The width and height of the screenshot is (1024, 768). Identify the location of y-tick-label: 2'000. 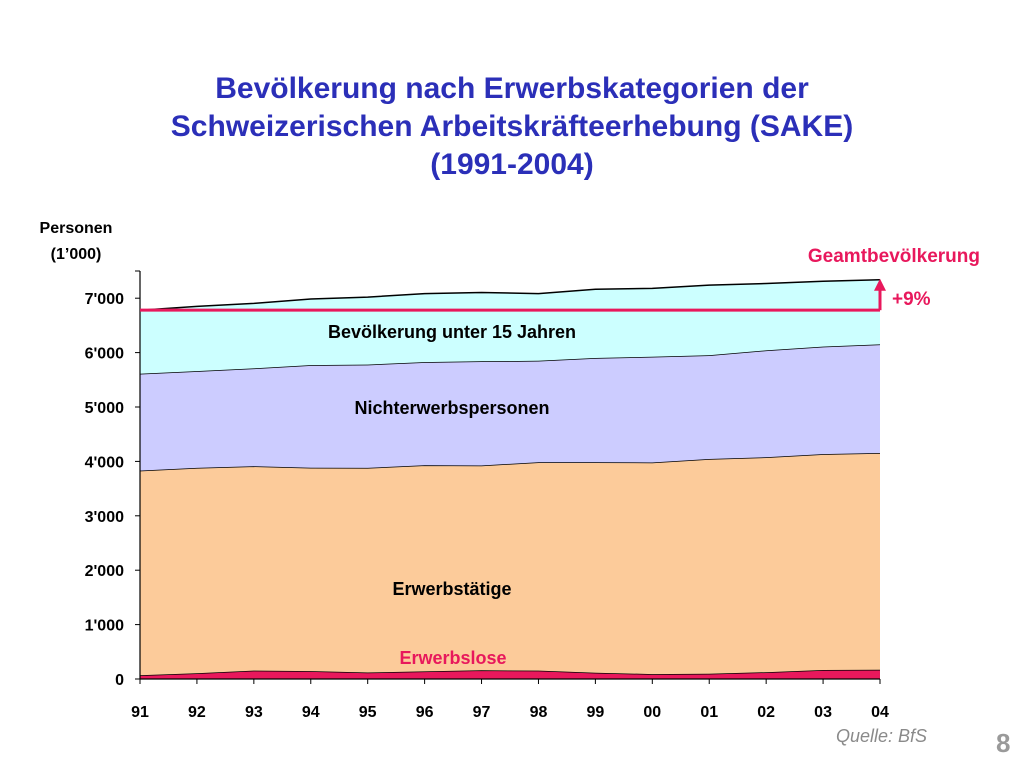
(105, 571).